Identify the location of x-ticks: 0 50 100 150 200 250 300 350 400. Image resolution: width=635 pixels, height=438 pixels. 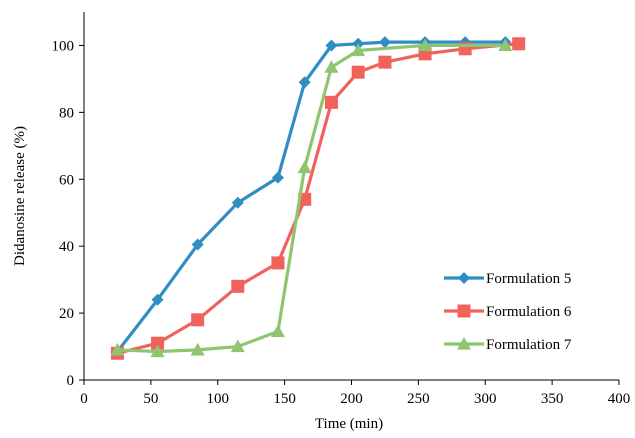
(355, 393).